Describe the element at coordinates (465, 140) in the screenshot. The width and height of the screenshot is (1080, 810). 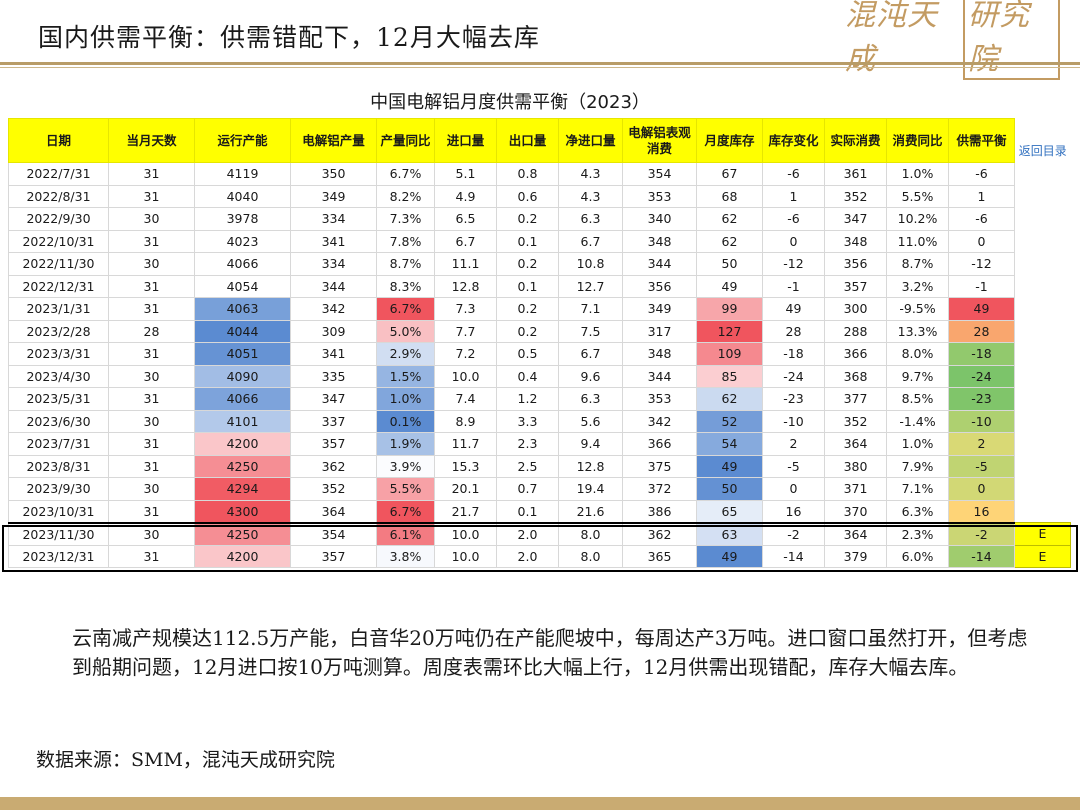
I see `header-cell: 进口量` at that location.